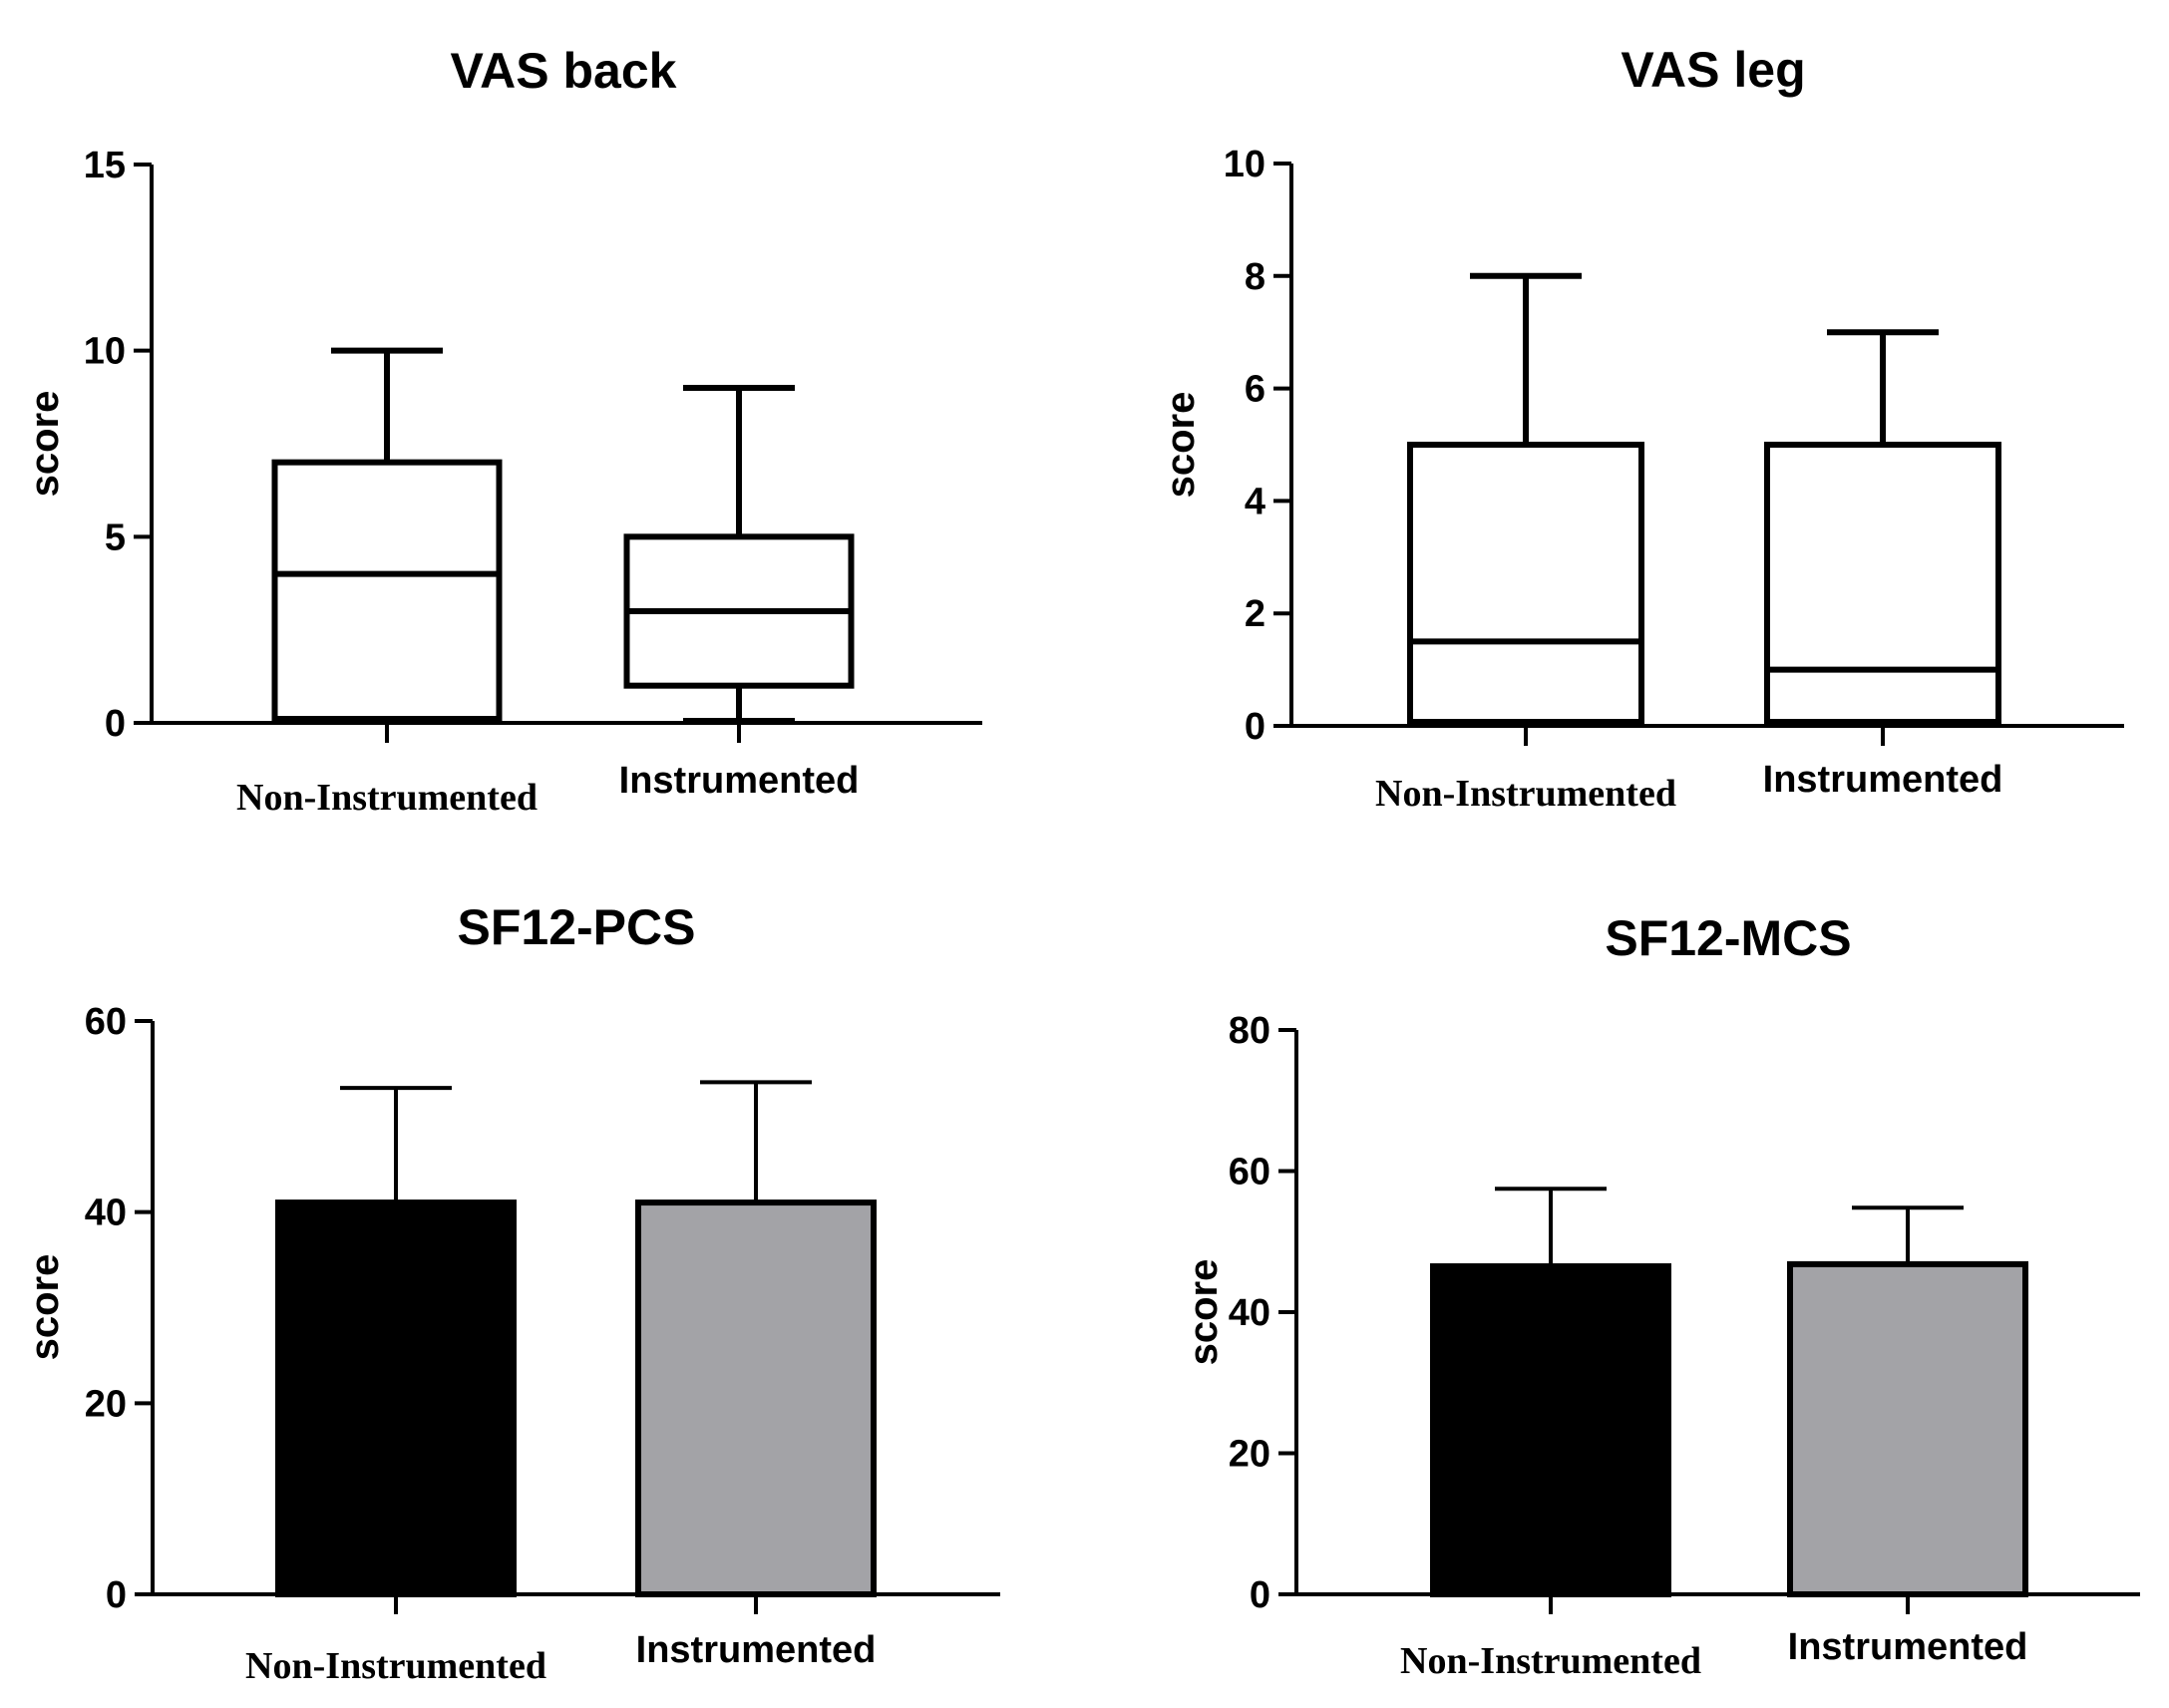 The image size is (2169, 1708). I want to click on y-tick-label: 4, so click(1255, 502).